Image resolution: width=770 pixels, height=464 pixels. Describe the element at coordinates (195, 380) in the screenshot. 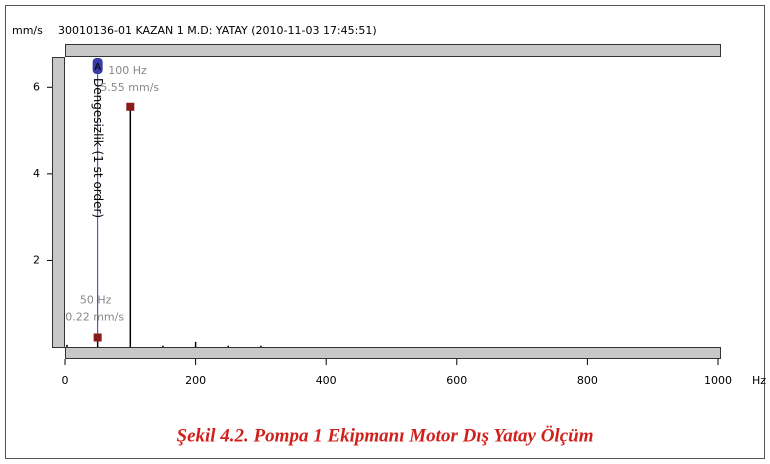

I see `x-tick-label: 200` at that location.